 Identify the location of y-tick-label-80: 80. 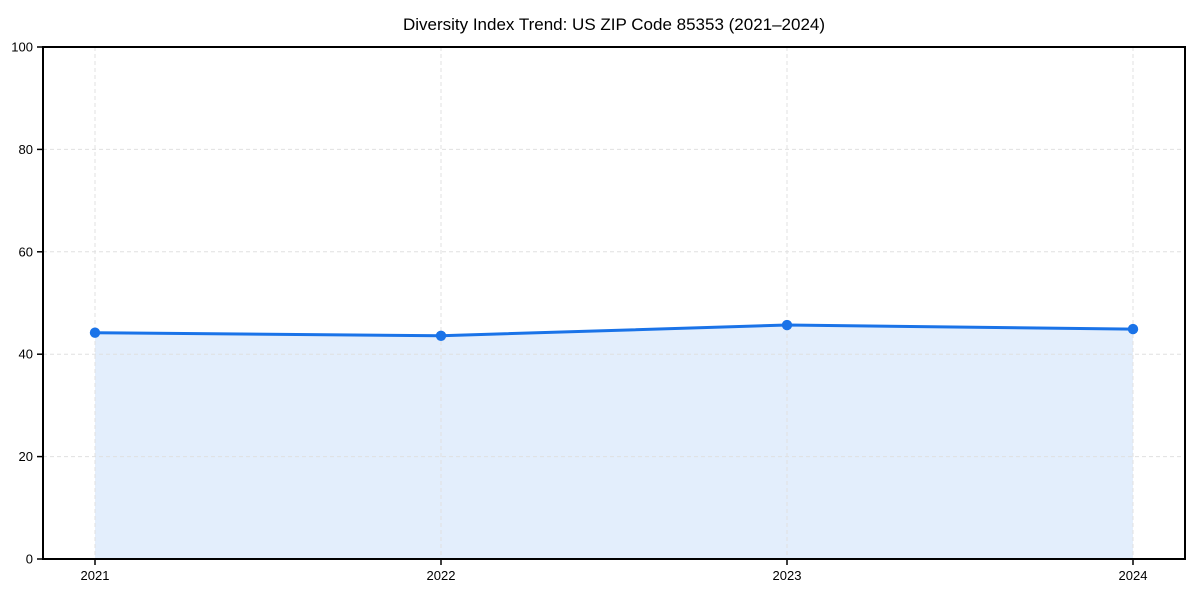
(26, 149).